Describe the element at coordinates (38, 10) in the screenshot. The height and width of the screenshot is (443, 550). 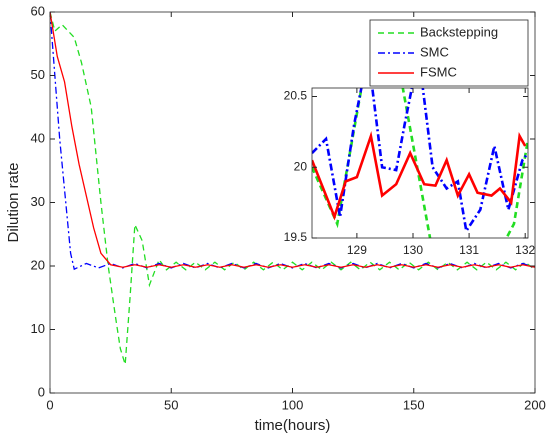
I see `y-tick-label: 60` at that location.